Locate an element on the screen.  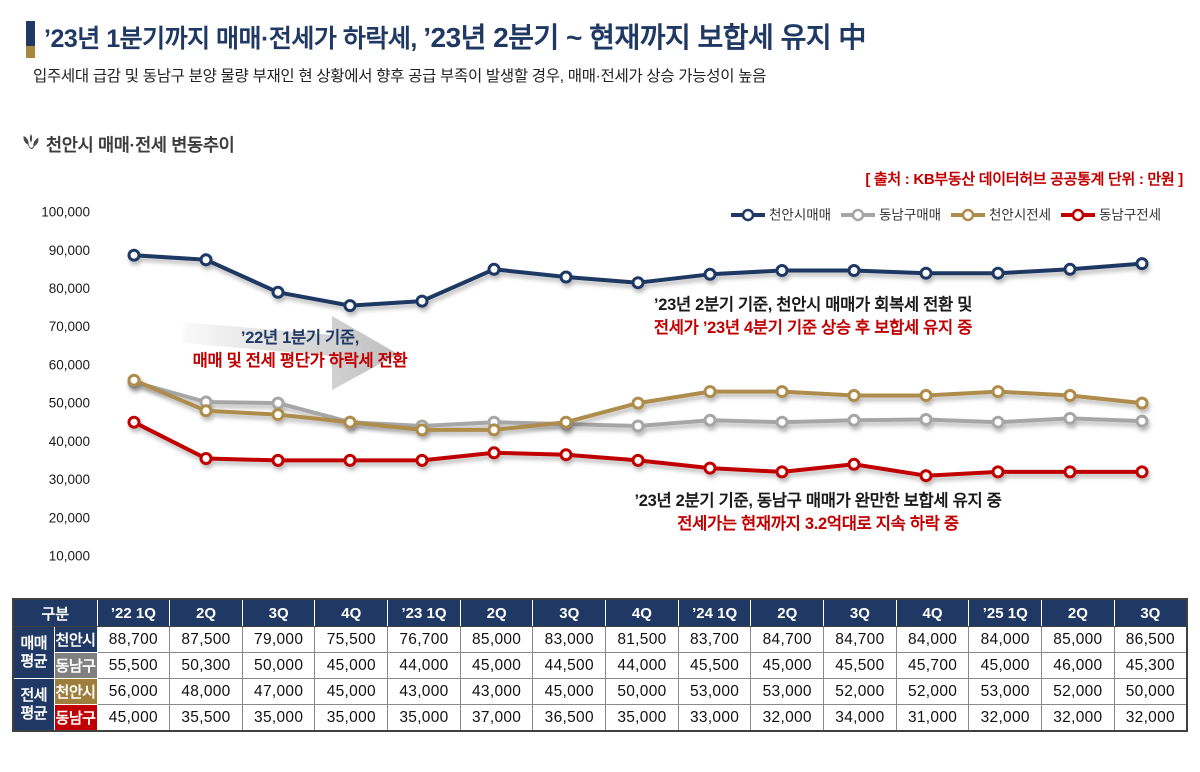
table-cell: 76,700 is located at coordinates (424, 639).